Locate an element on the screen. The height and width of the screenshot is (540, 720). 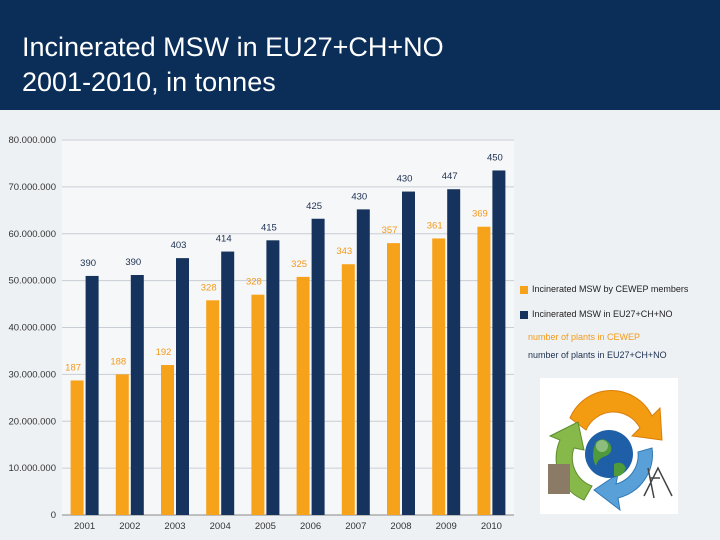
legend-item-eu: Incinerated MSW in EU27+CH+NO is located at coordinates (596, 314).